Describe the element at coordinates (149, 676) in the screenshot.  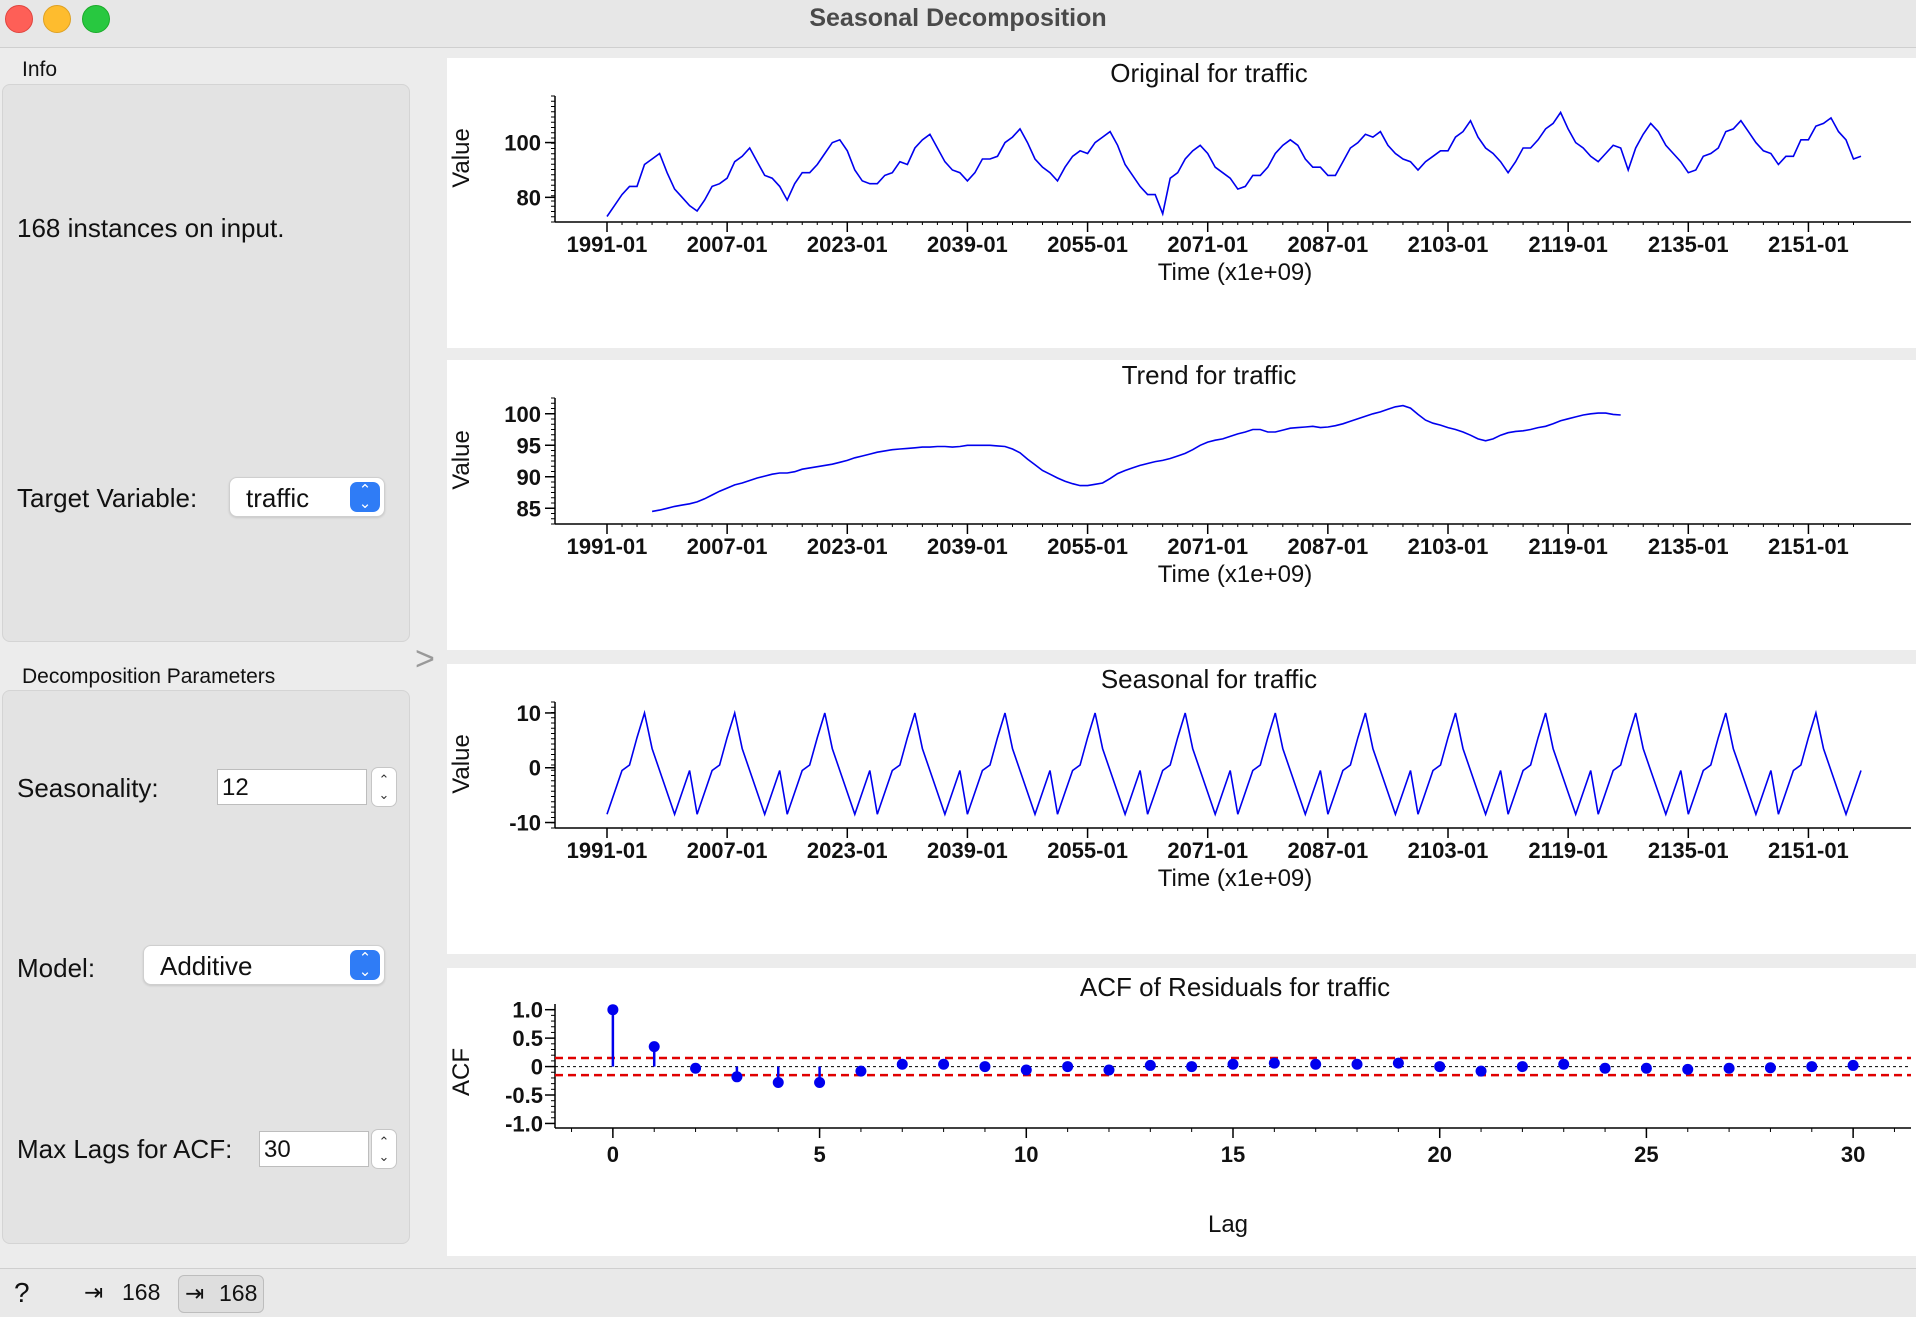
I see `params-group-title: Decomposition Parameters` at that location.